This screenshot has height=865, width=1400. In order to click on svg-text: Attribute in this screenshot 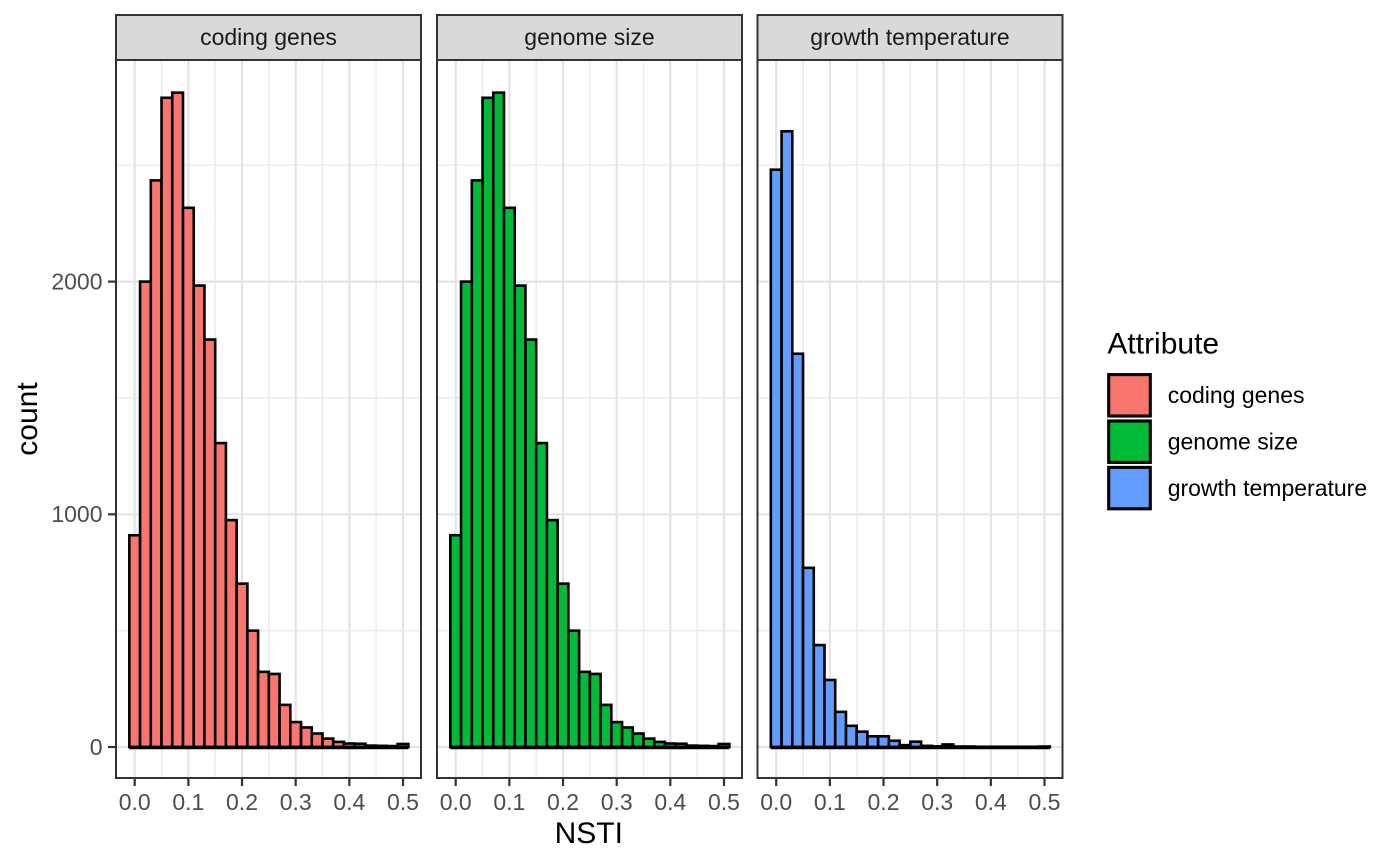, I will do `click(1163, 344)`.